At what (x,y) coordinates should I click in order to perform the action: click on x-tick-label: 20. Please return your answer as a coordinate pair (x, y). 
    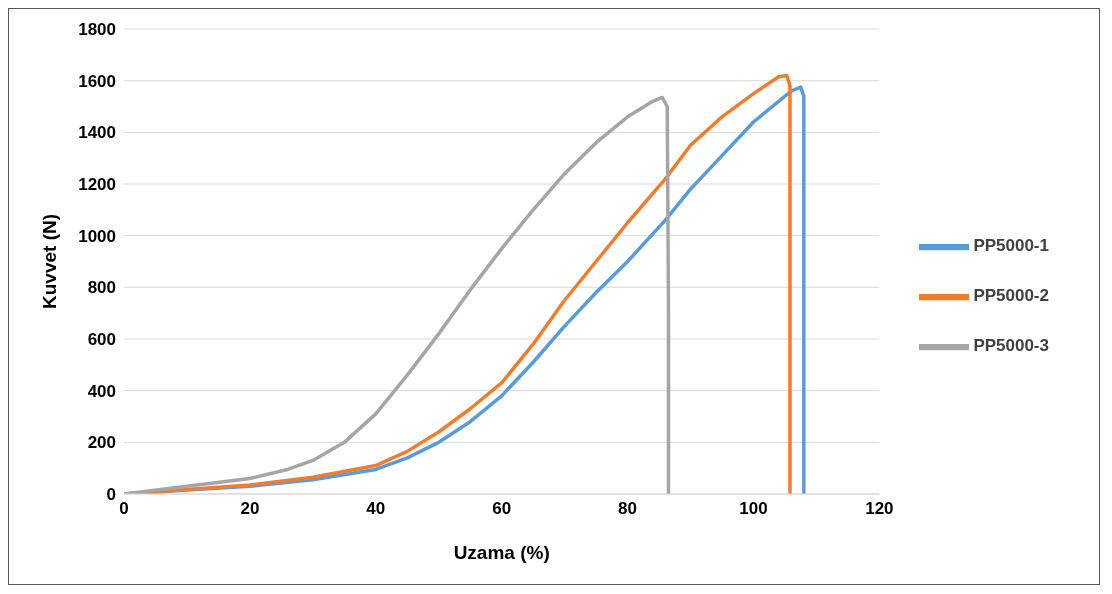
    Looking at the image, I should click on (250, 509).